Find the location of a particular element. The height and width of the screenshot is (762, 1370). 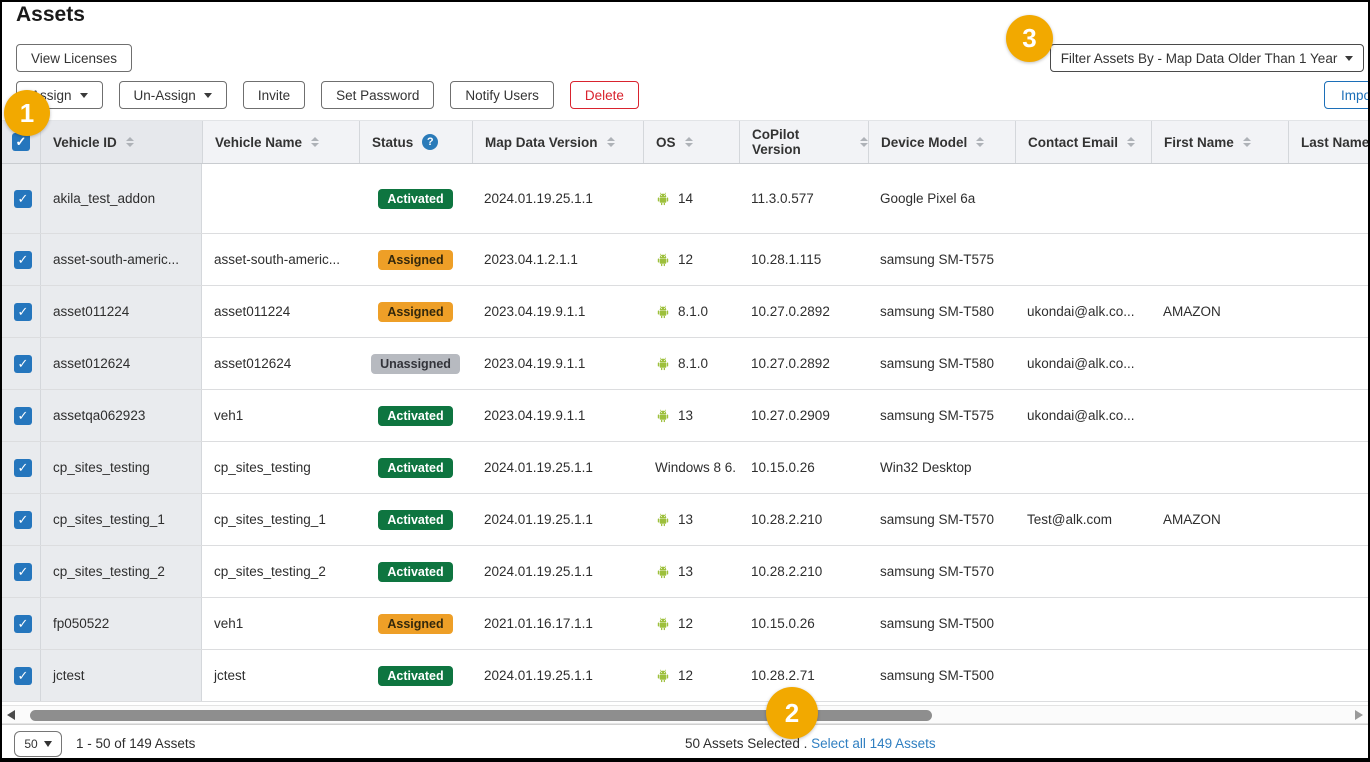

horizontal-scrollbar is located at coordinates (685, 714).